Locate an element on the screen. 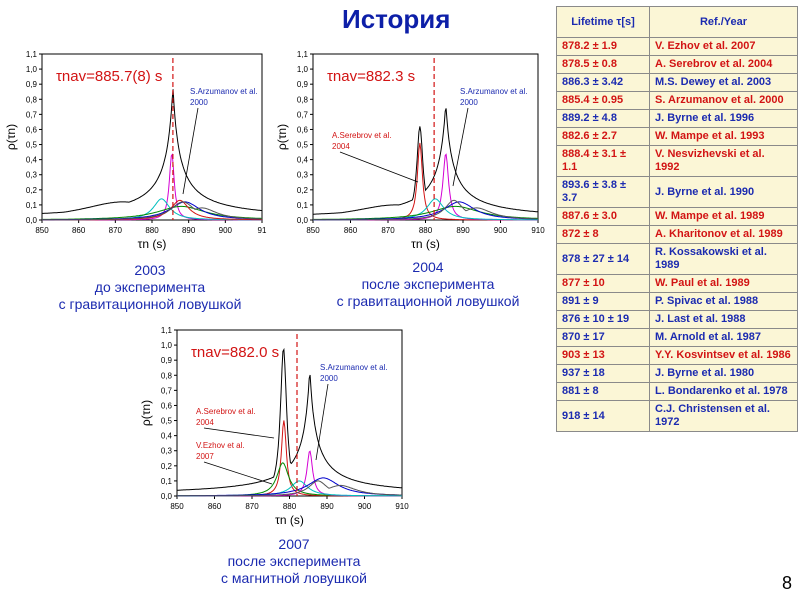 Image resolution: width=800 pixels, height=600 pixels. x-tick-label: 910 is located at coordinates (402, 506).